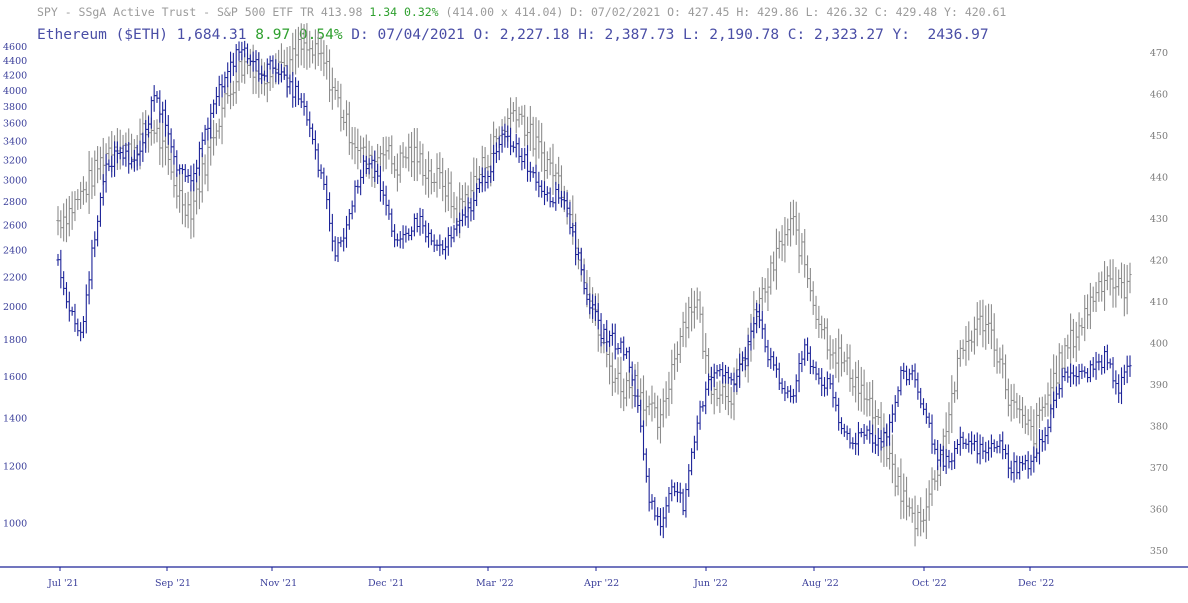  What do you see at coordinates (15, 160) in the screenshot?
I see `left-axis-tick: 3200` at bounding box center [15, 160].